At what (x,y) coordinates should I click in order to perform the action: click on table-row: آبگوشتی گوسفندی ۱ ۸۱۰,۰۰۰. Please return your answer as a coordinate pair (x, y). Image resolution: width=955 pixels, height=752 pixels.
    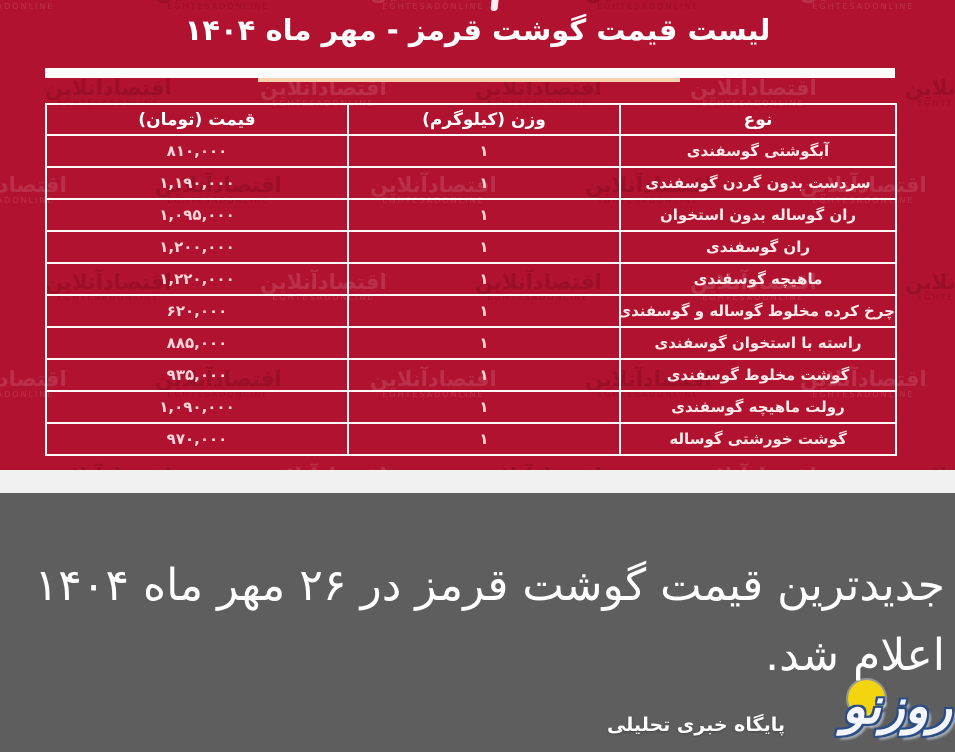
    Looking at the image, I should click on (471, 151).